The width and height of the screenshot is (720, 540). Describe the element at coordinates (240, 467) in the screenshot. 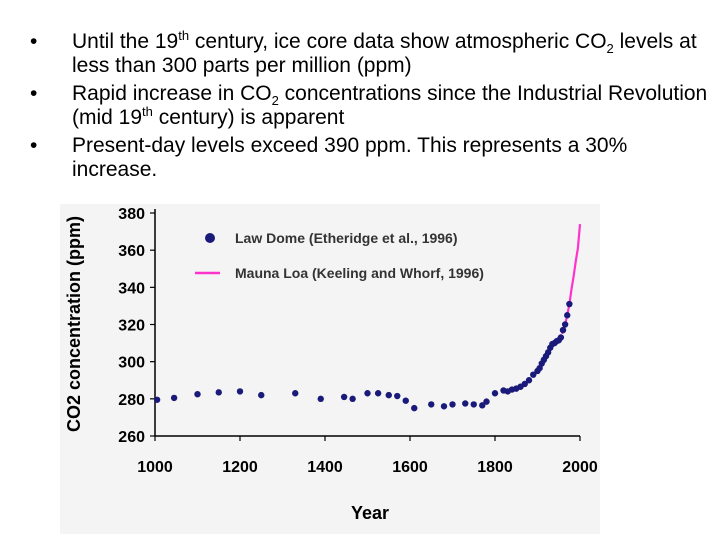

I see `x-tick-label: 1200` at that location.